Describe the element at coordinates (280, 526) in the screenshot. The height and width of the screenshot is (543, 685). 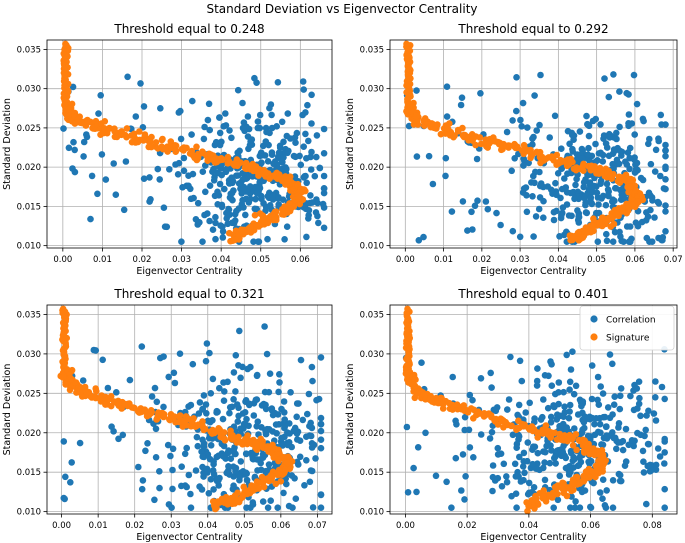
I see `x-tick-label: 0.06` at that location.